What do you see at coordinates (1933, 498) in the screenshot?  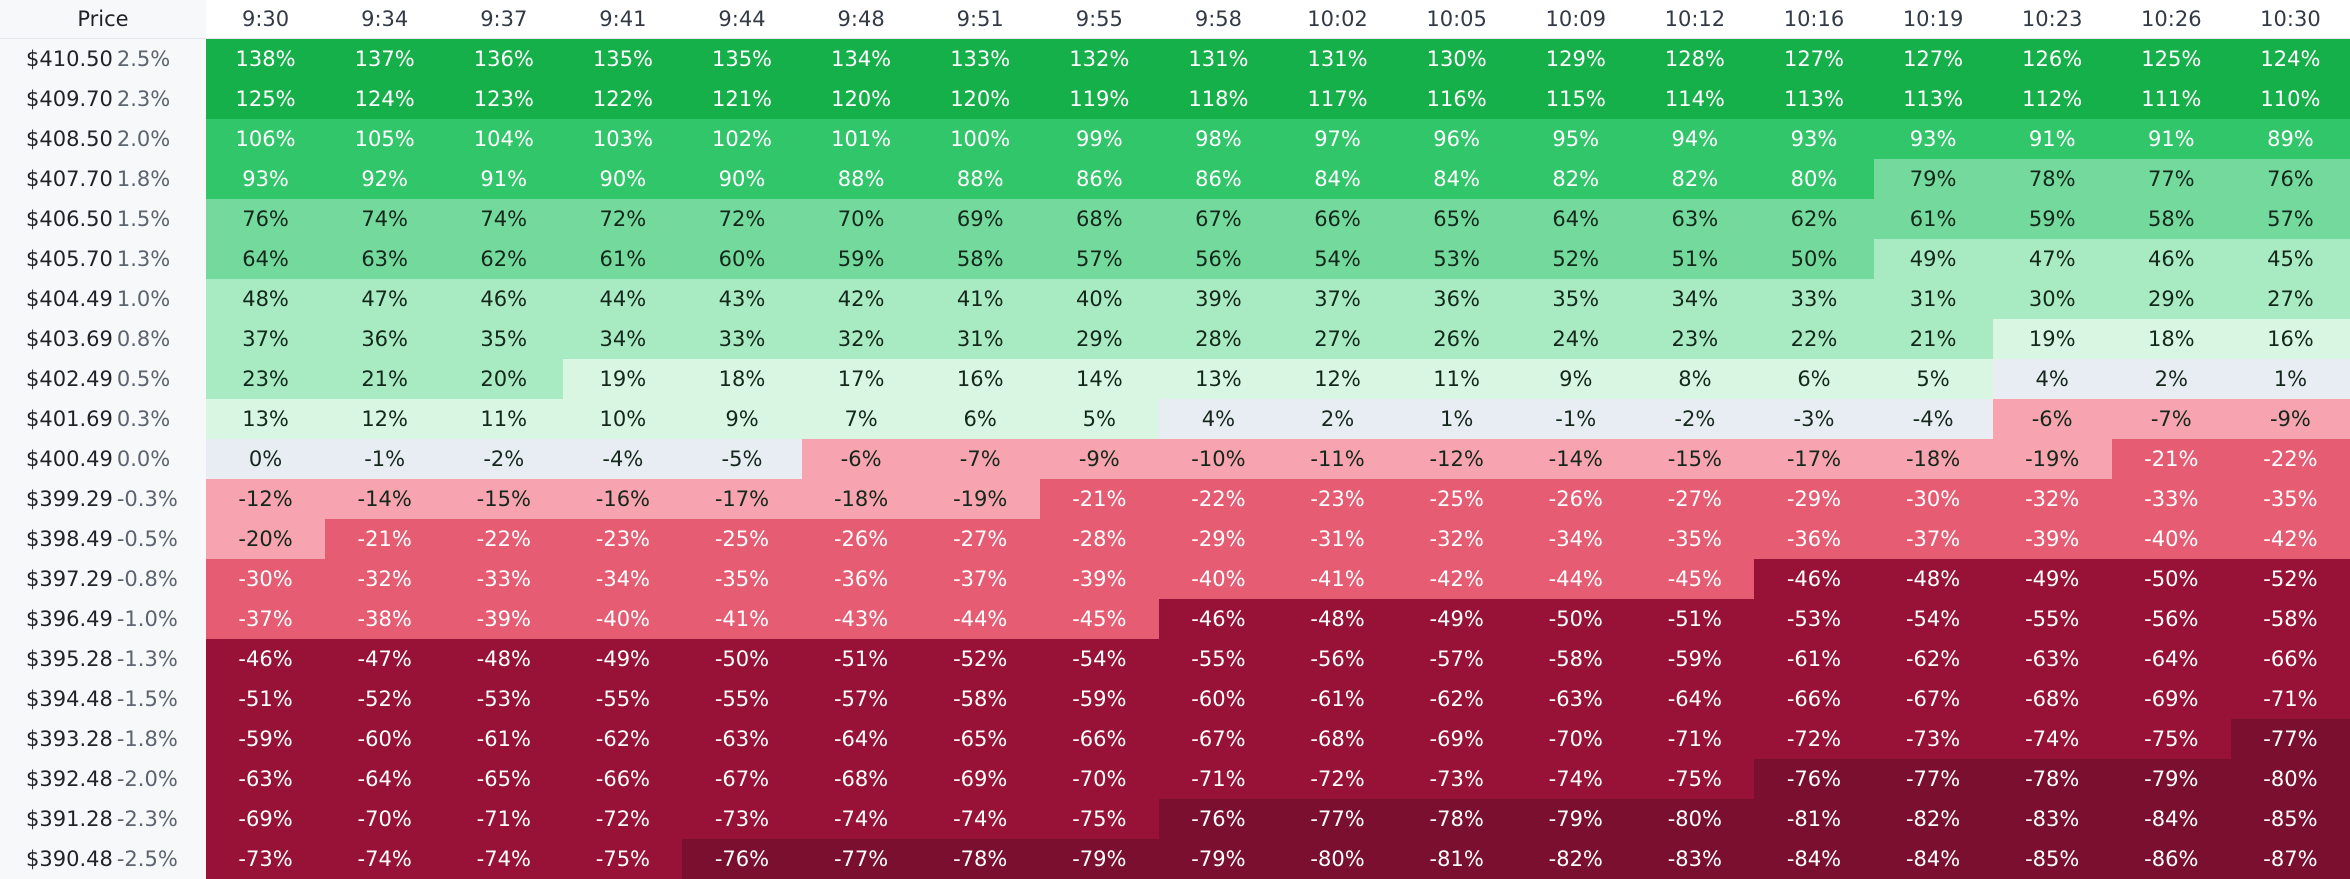 I see `heatmap-cell: -30%` at bounding box center [1933, 498].